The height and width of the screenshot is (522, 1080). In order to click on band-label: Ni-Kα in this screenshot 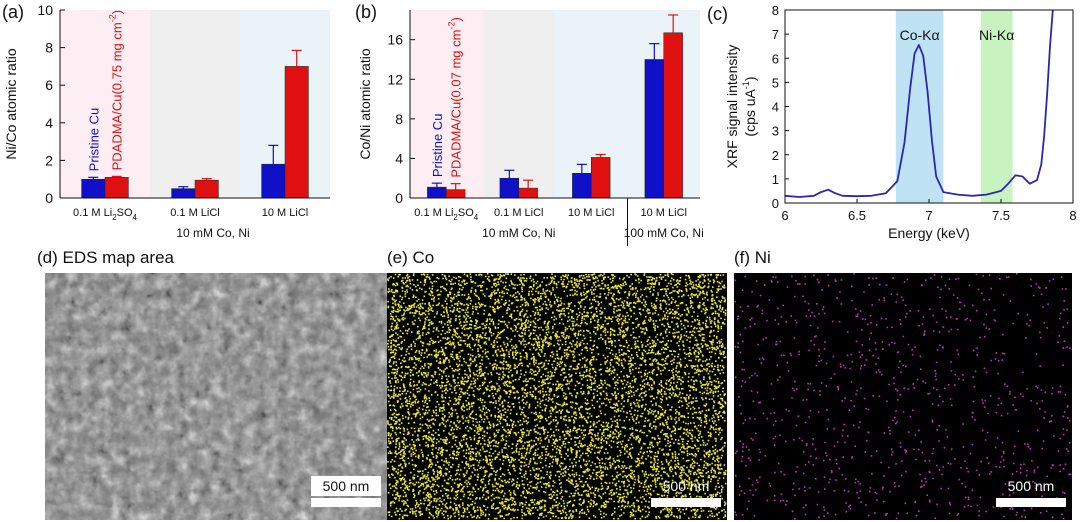, I will do `click(996, 35)`.